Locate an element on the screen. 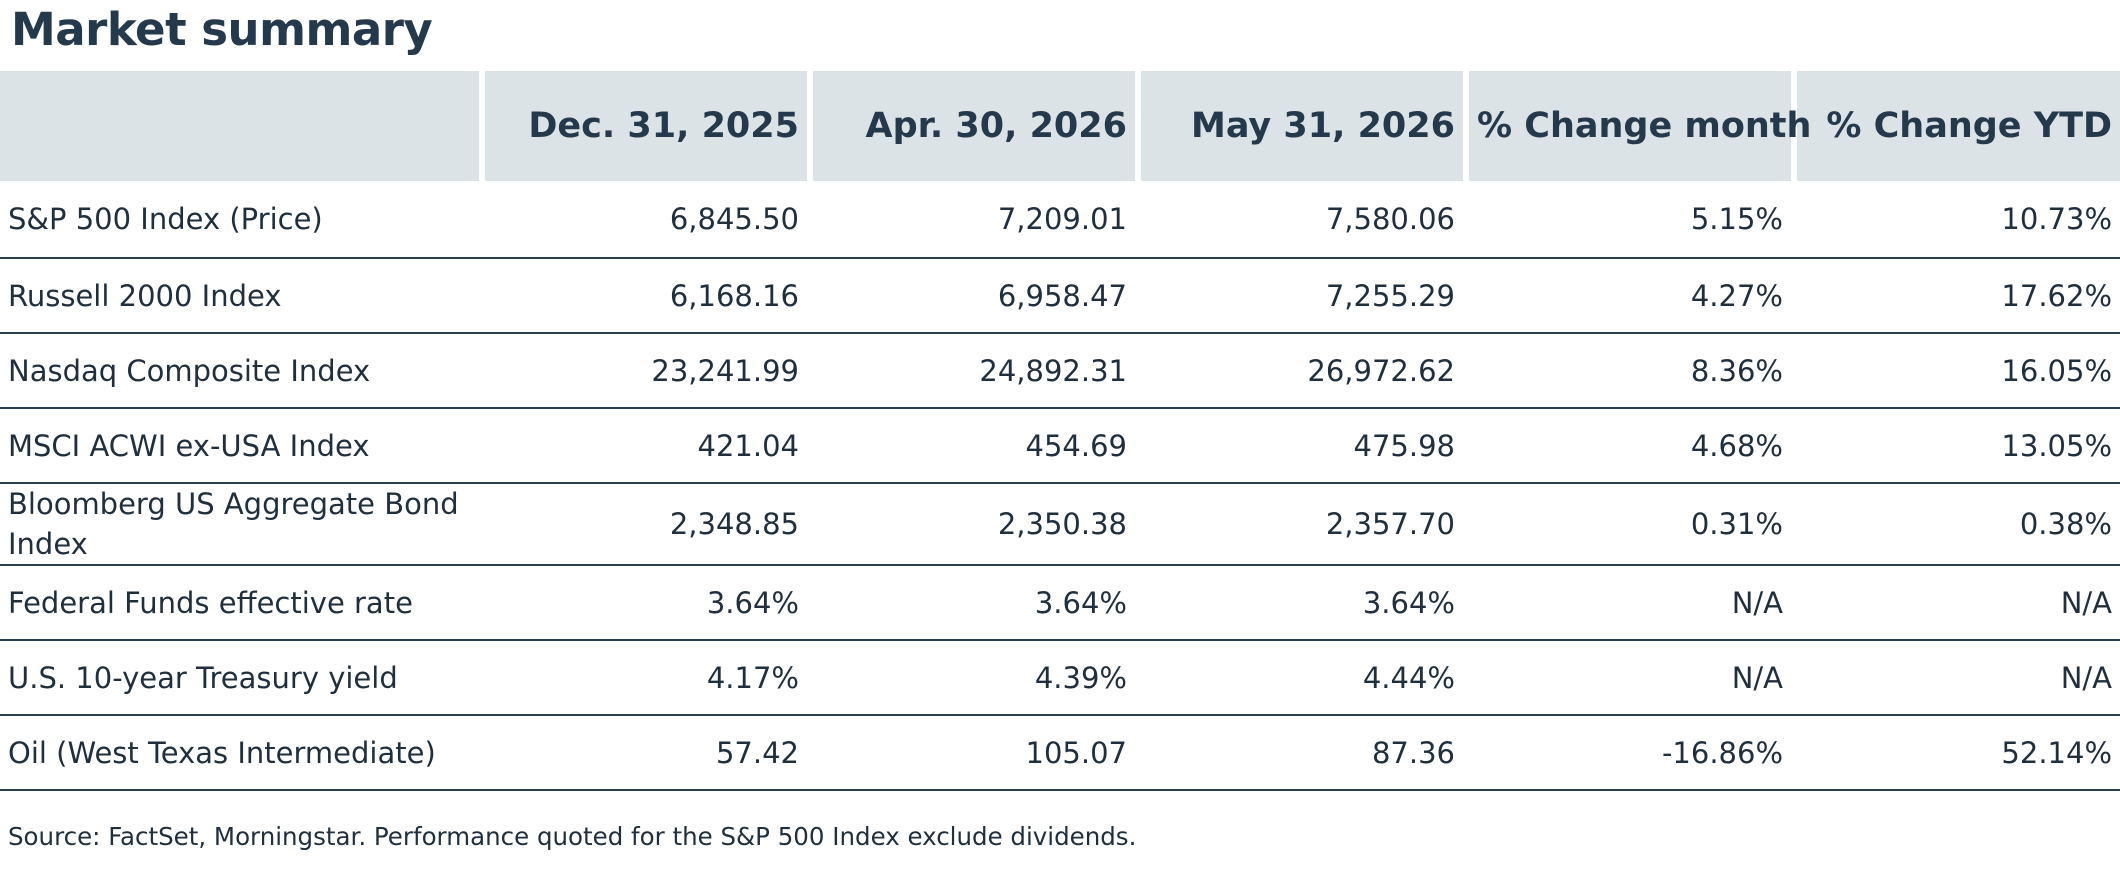  row-label: MSCI ACWI ex-USA Index is located at coordinates (239, 446).